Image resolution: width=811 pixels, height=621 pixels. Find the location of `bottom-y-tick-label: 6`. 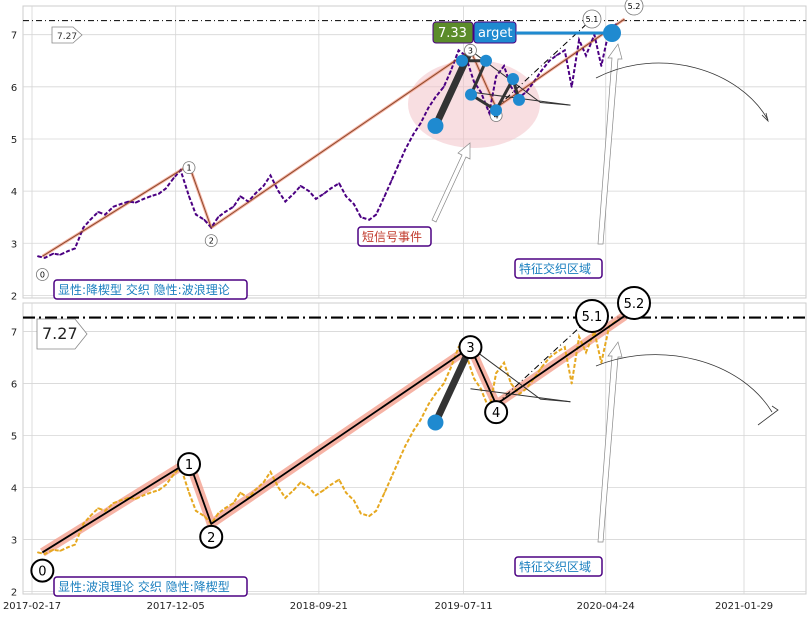

bottom-y-tick-label: 6 is located at coordinates (14, 385).